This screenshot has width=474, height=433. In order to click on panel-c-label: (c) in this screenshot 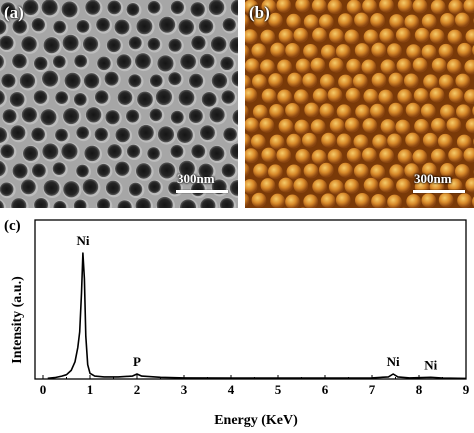, I will do `click(12, 226)`.